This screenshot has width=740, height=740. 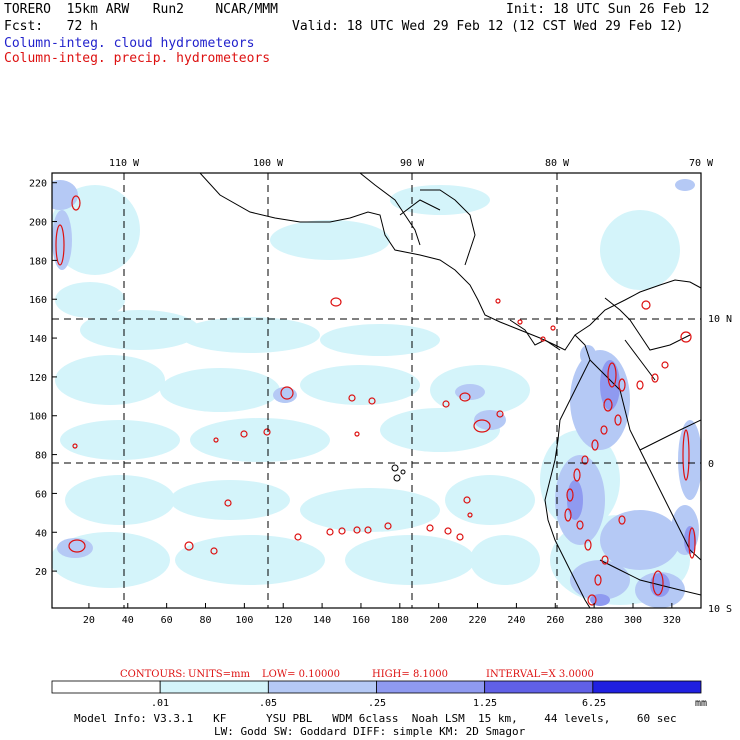 I want to click on colorbar-label: 6.25, so click(x=594, y=703).